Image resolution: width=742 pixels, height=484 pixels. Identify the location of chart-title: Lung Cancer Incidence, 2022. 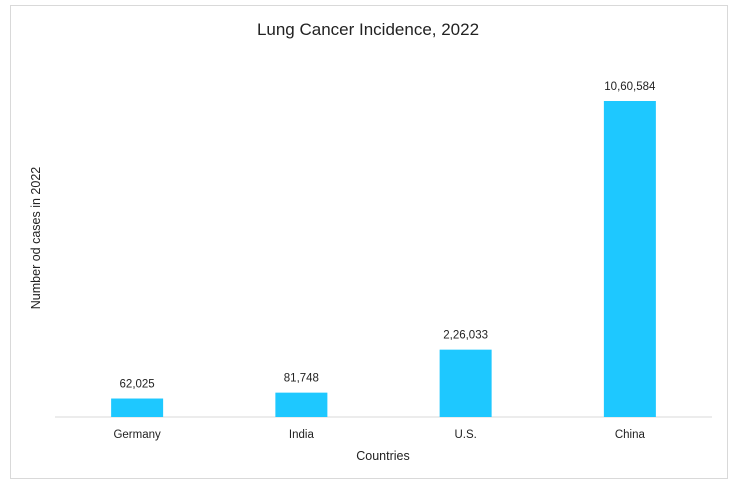
(368, 29).